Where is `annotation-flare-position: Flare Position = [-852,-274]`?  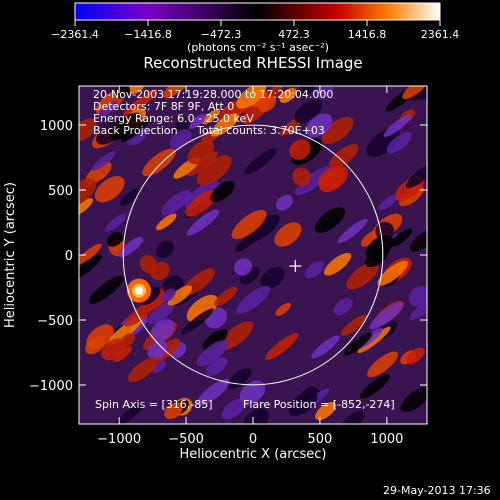
annotation-flare-position: Flare Position = [-852,-274] is located at coordinates (319, 404).